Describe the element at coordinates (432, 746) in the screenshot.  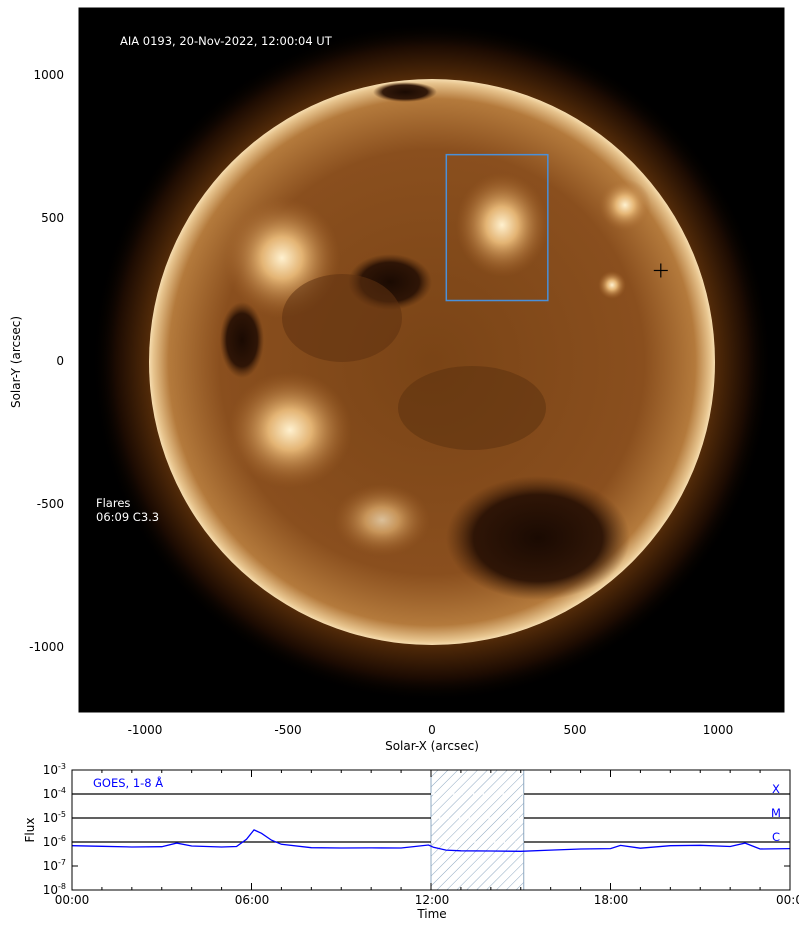
I see `x-axis-title: Solar-X (arcsec)` at that location.